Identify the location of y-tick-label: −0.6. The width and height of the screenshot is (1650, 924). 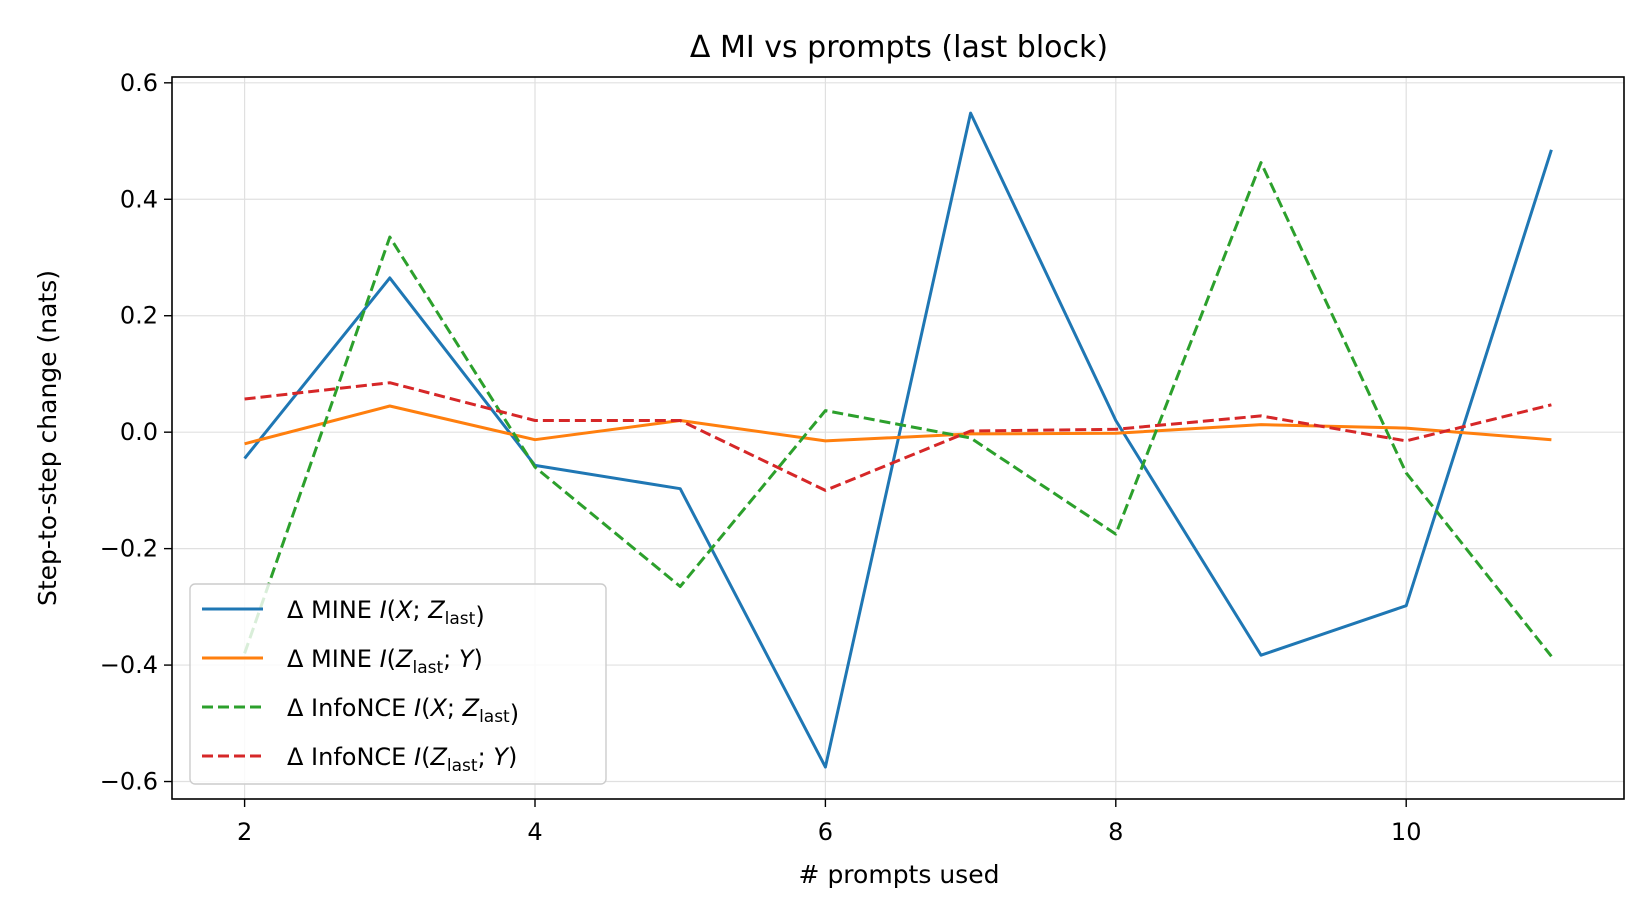
(129, 782).